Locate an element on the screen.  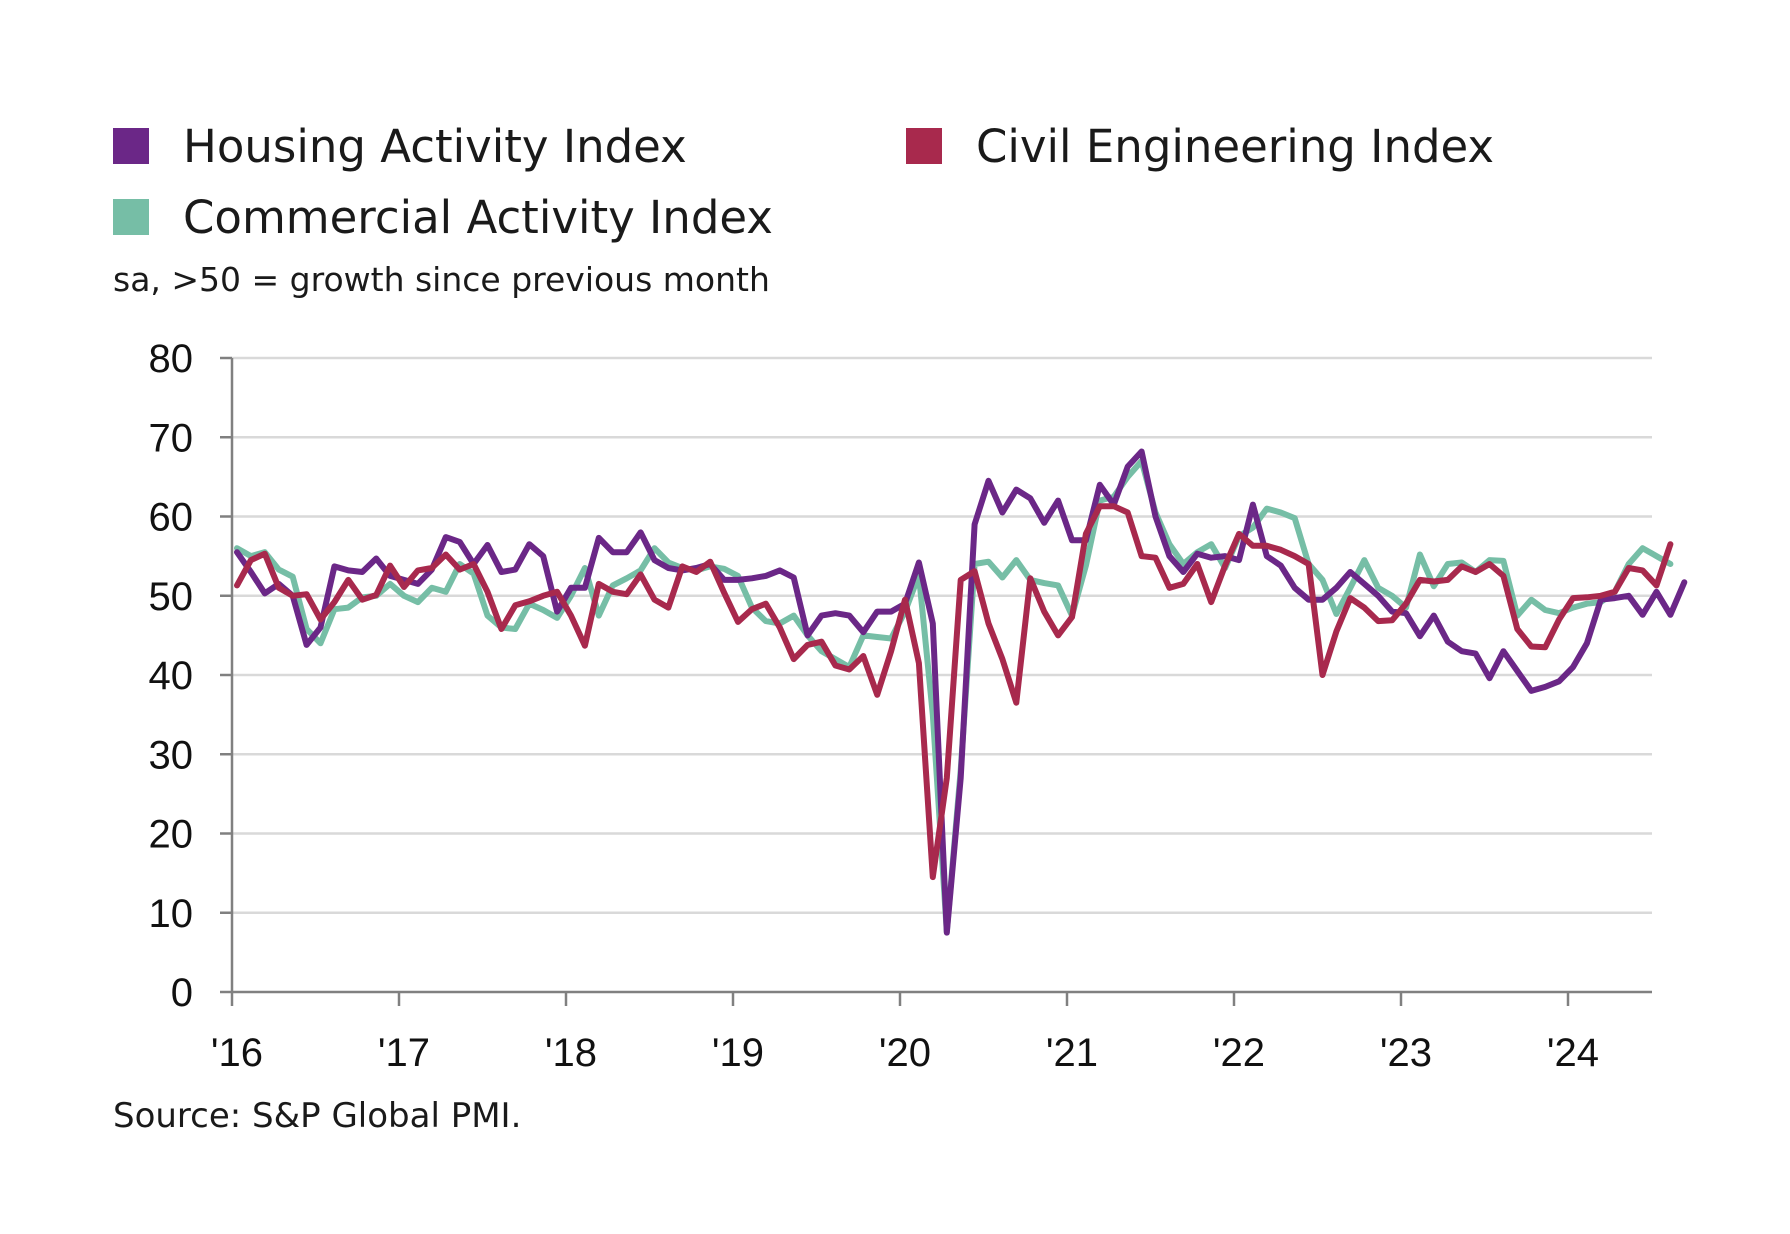
y-tick-label-50: 50 is located at coordinates (171, 597).